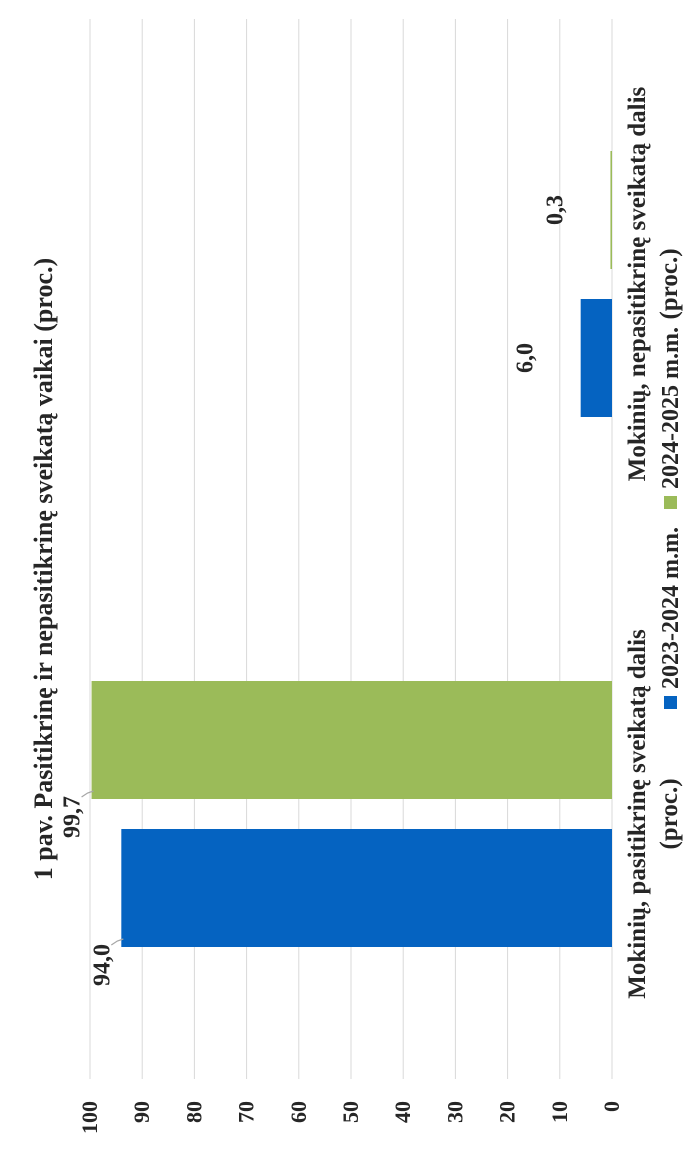 The width and height of the screenshot is (685, 1169). Describe the element at coordinates (671, 518) in the screenshot. I see `legend: 2023-2024 m.m. 2024-2025 m.m.` at that location.